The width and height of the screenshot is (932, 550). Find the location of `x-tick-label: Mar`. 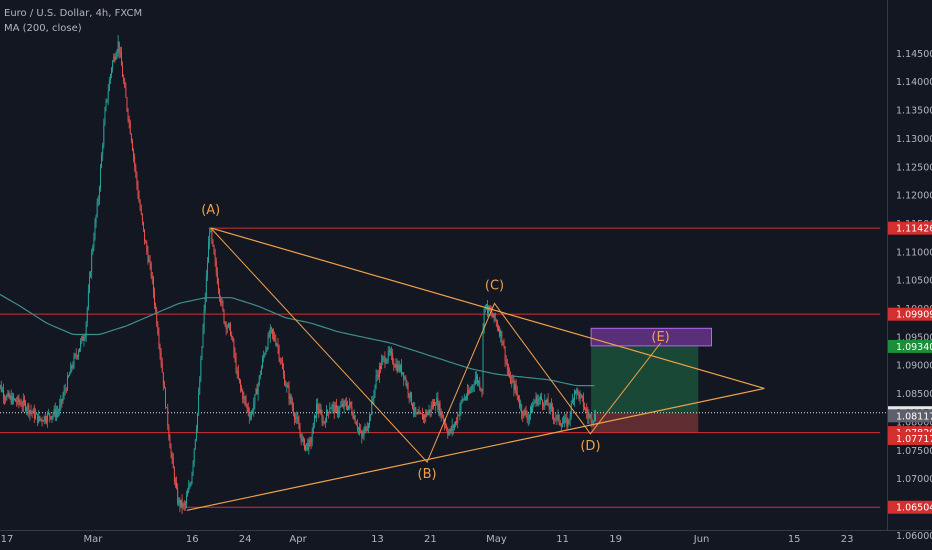

x-tick-label: Mar is located at coordinates (94, 539).